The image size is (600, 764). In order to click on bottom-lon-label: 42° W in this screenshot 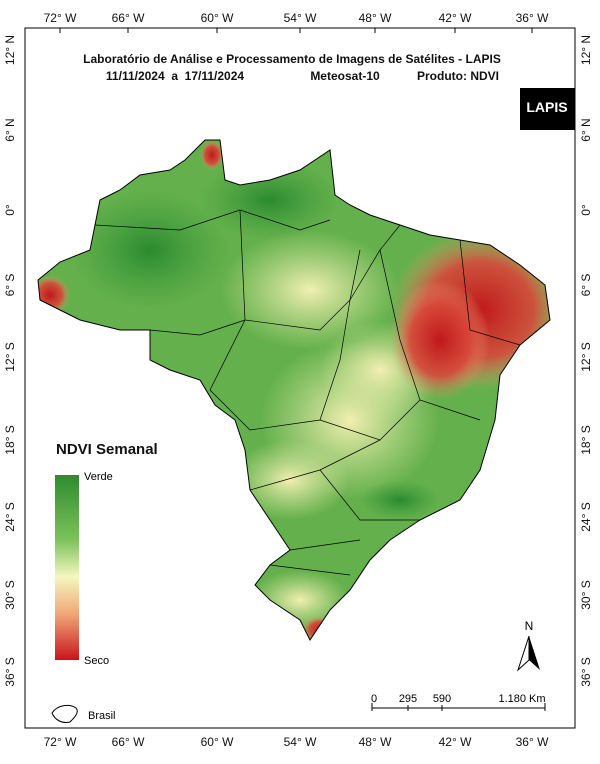, I will do `click(455, 742)`.